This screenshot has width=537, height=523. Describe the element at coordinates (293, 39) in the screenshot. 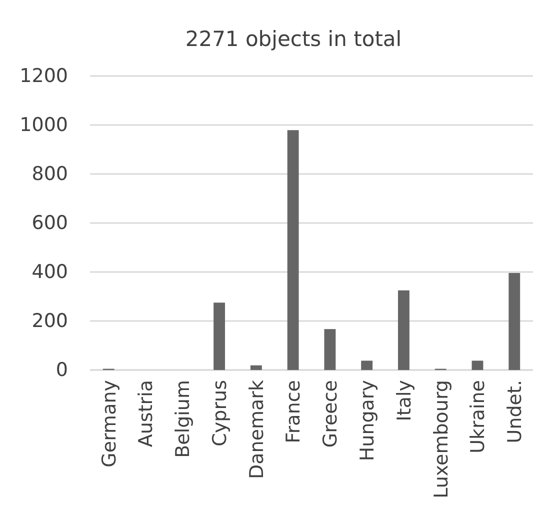

I see `chart-title: 2271 objects in total` at that location.